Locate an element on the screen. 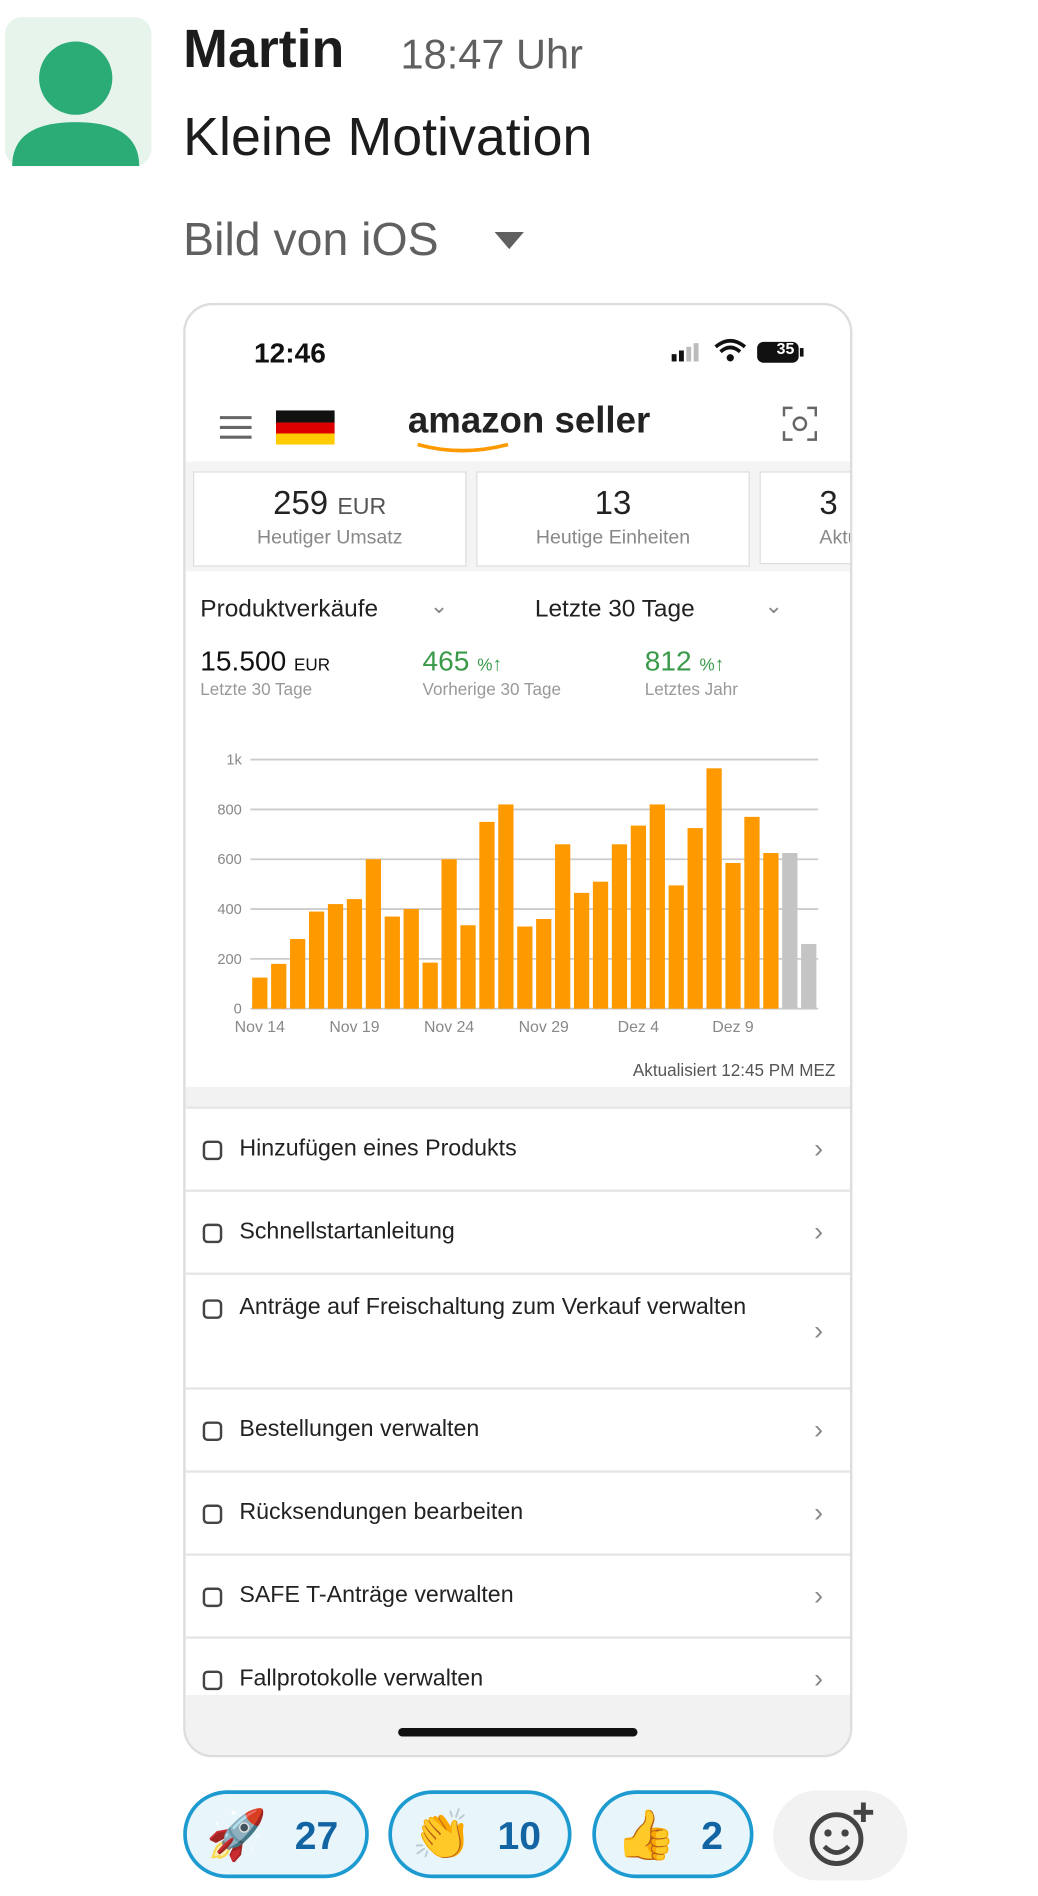  y-tick-label: 800 is located at coordinates (229, 810).